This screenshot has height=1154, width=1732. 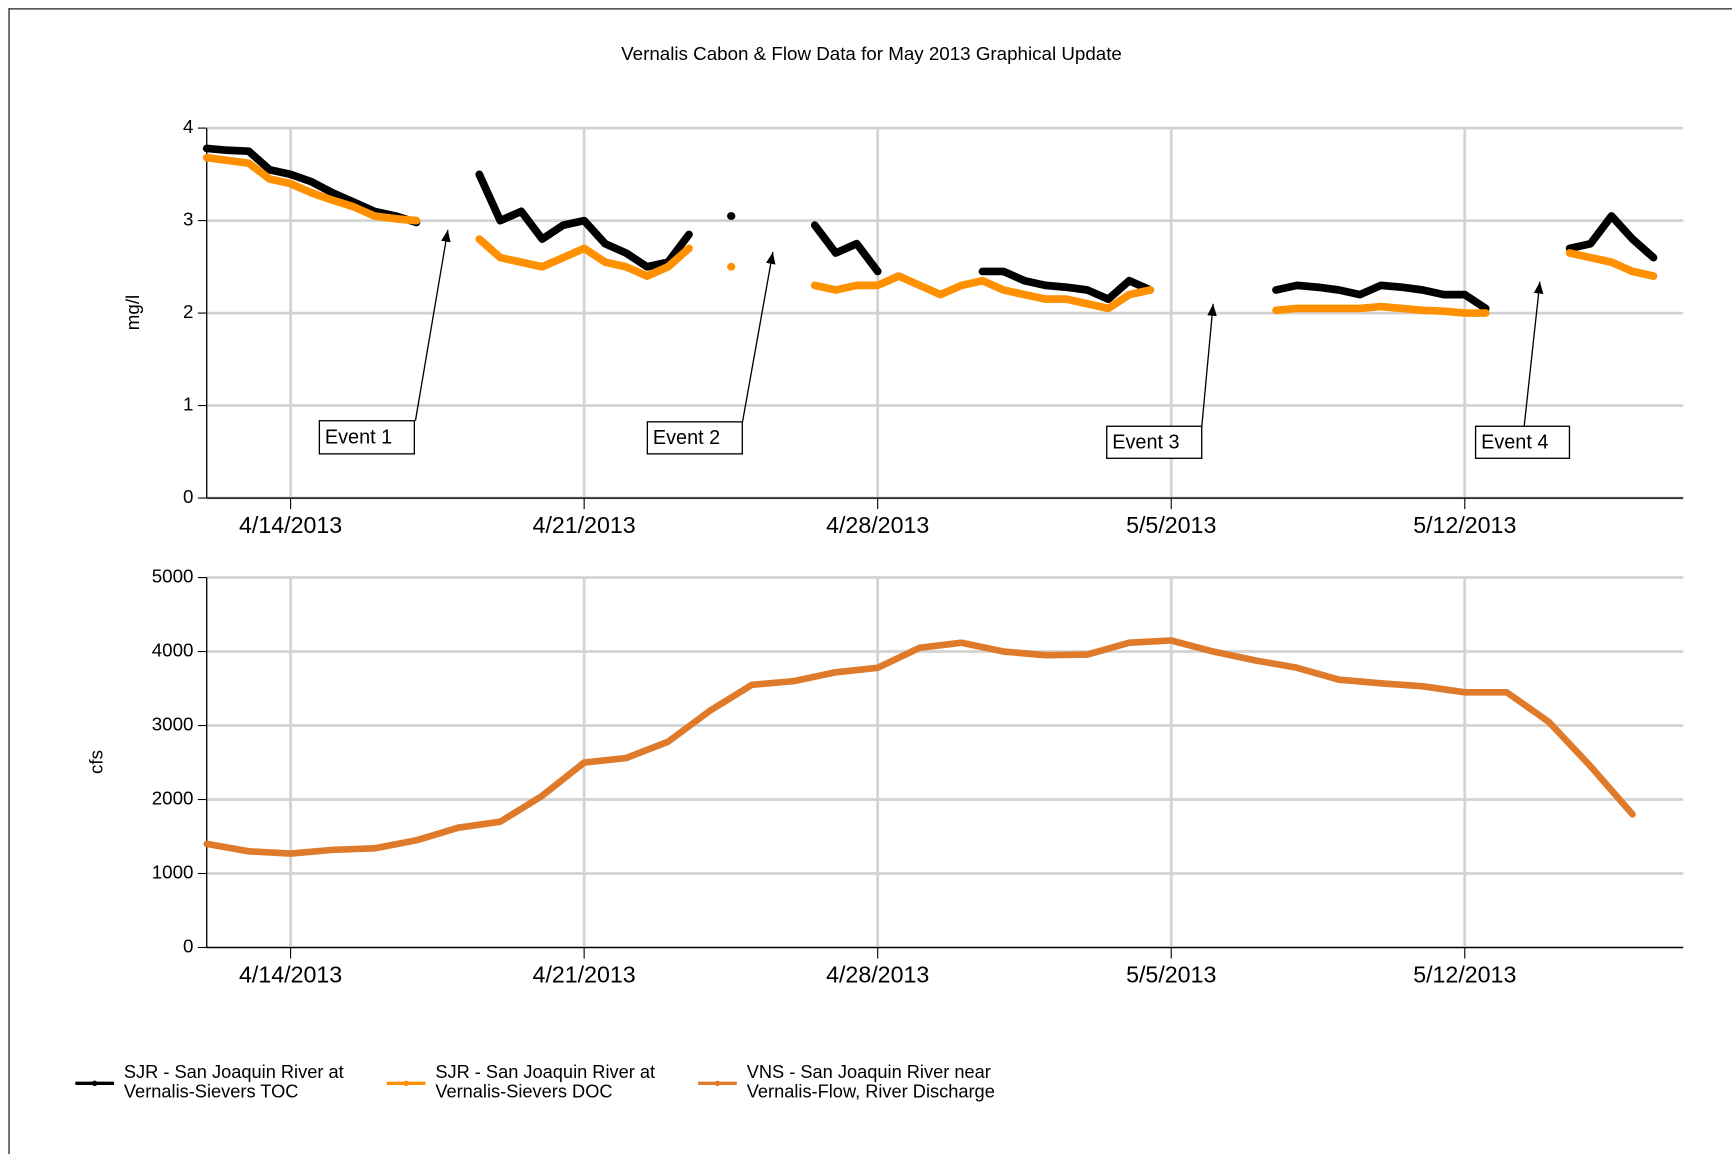 What do you see at coordinates (132, 312) in the screenshot?
I see `y-axis-label: mg/l` at bounding box center [132, 312].